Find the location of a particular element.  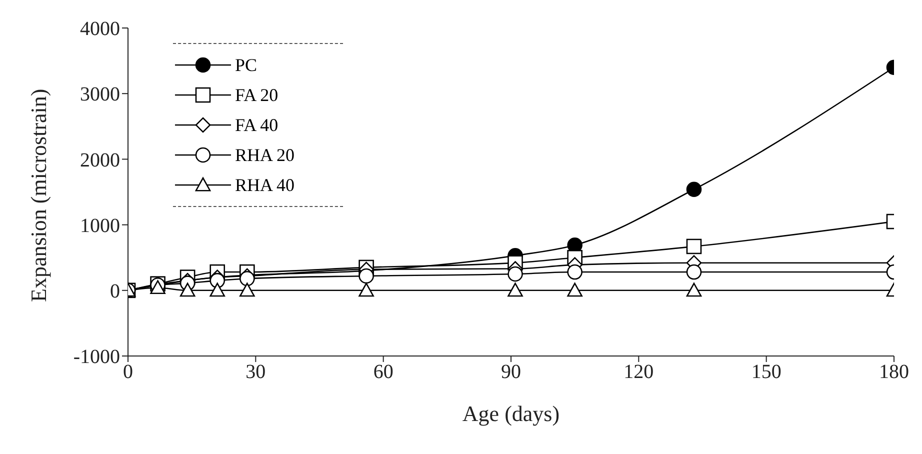

x-tick-label: 180 is located at coordinates (894, 372).